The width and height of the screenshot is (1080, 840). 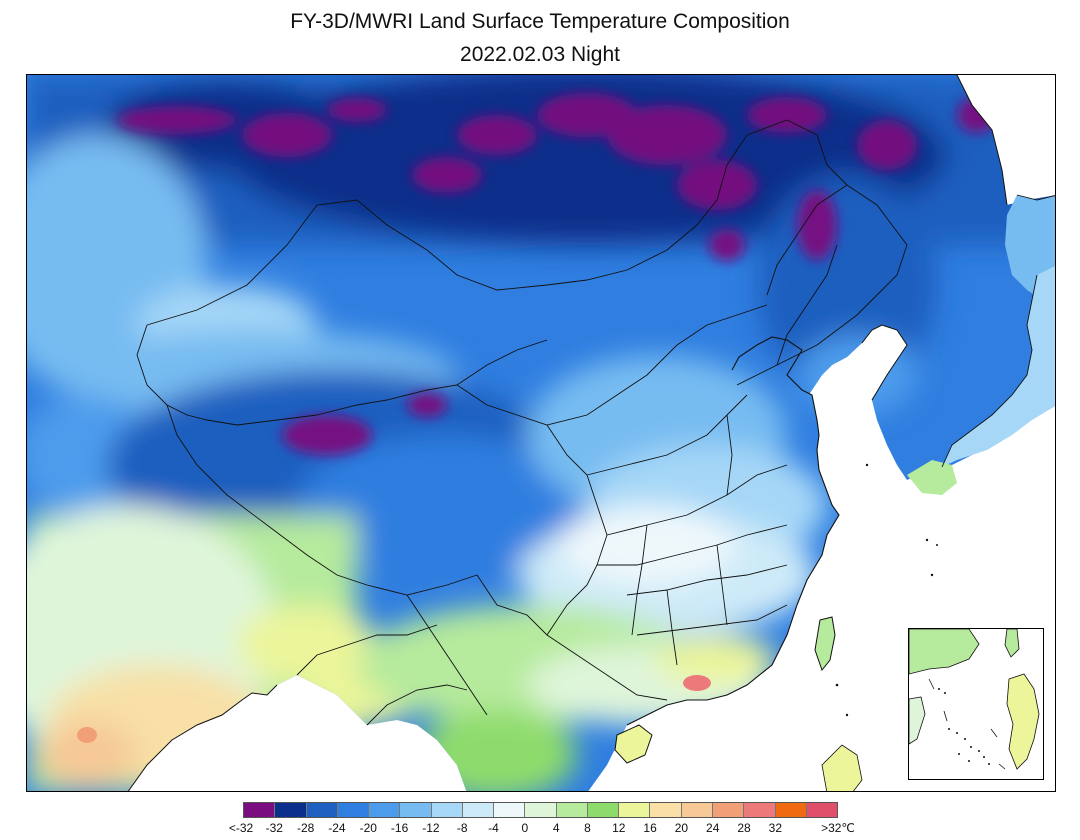 What do you see at coordinates (337, 828) in the screenshot?
I see `colorbar-label: -24` at bounding box center [337, 828].